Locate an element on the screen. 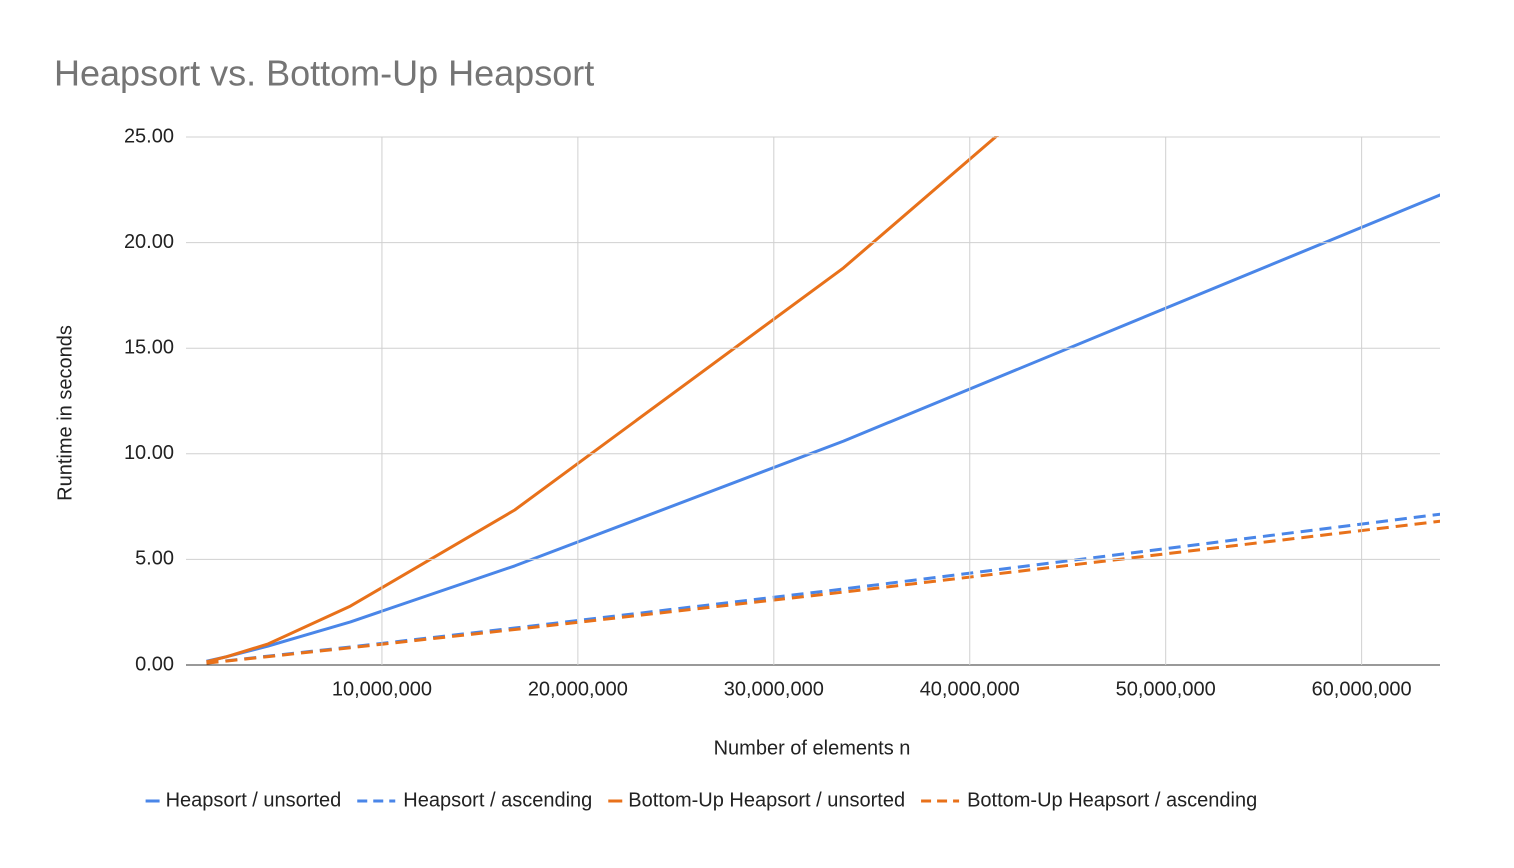  y-tick-label: 20.00 is located at coordinates (149, 242).